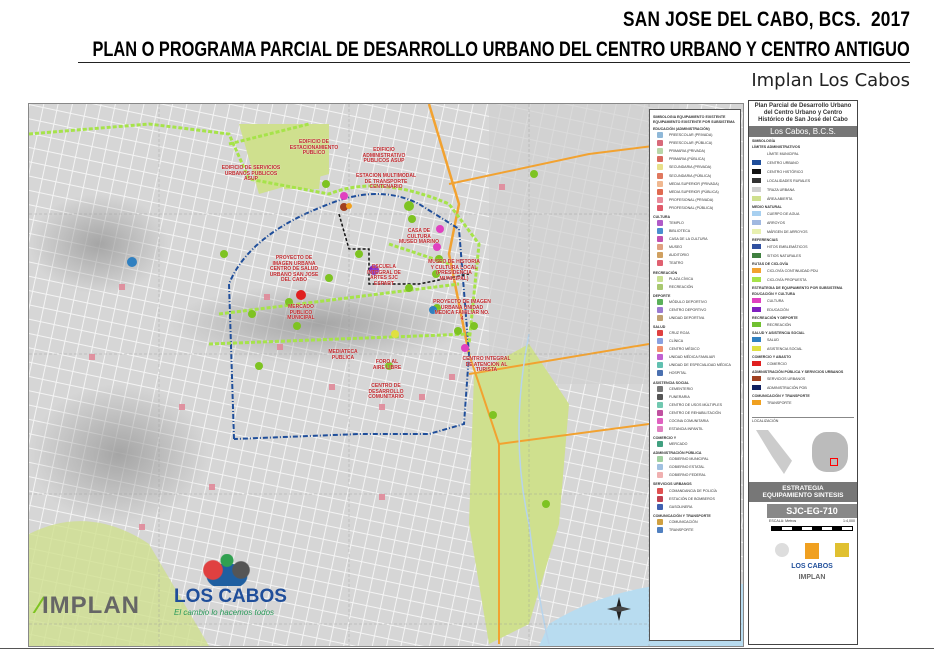 Image resolution: width=934 pixels, height=650 pixels. Describe the element at coordinates (803, 363) in the screenshot. I see `legend-item: COMERCIO` at that location.